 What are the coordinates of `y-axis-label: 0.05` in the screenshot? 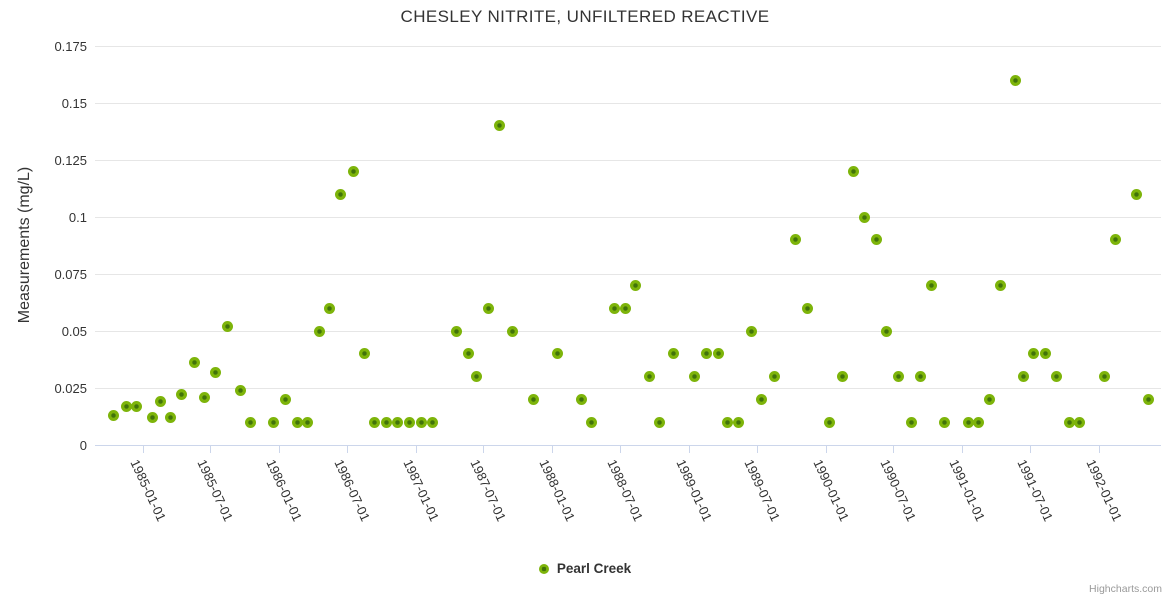 It's located at (74, 331).